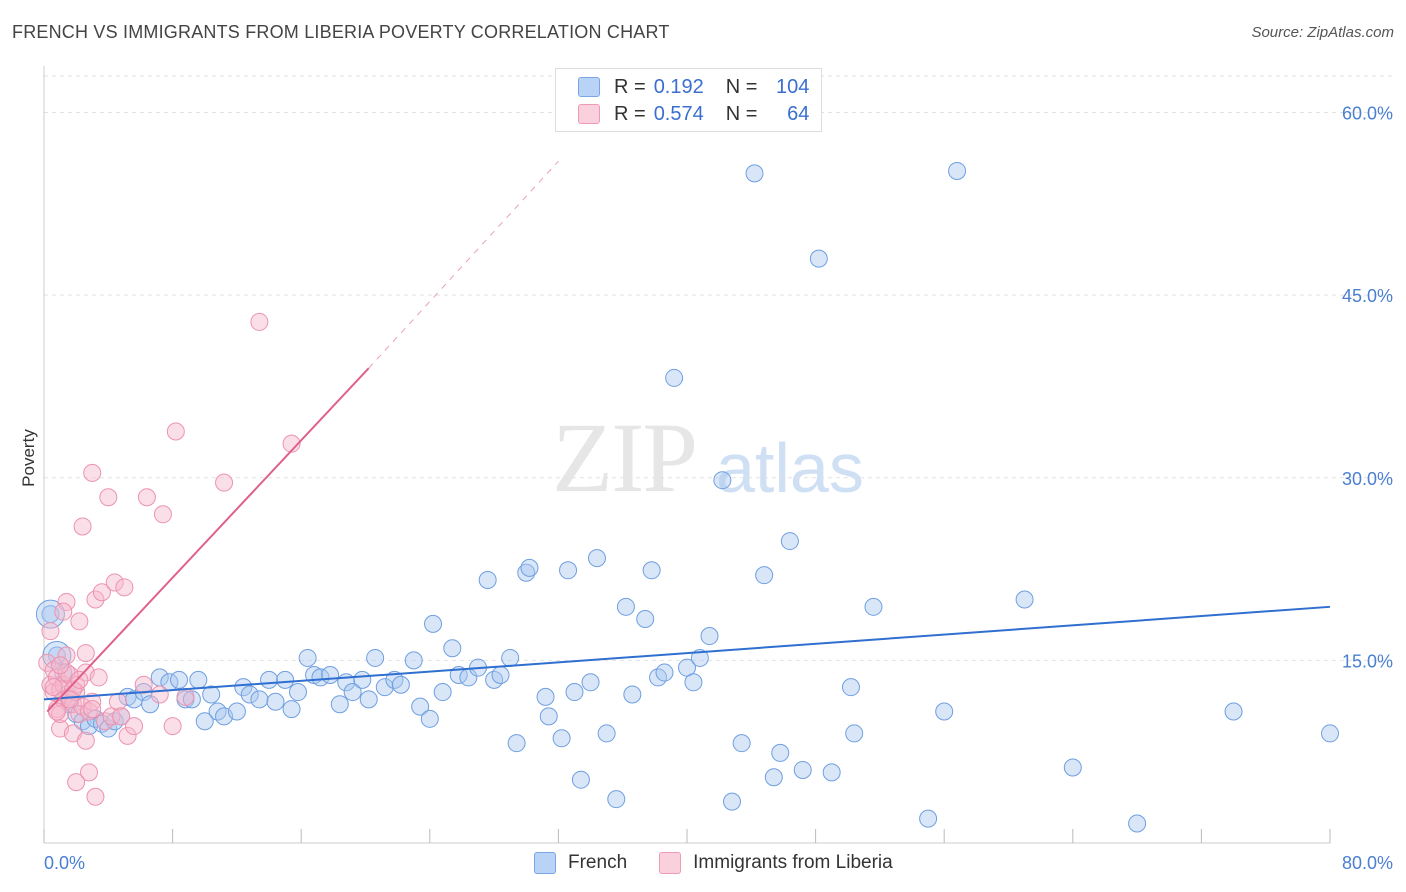 This screenshot has width=1406, height=892. What do you see at coordinates (1322, 32) in the screenshot?
I see `source-label: Source: ZipAtlas.com` at bounding box center [1322, 32].